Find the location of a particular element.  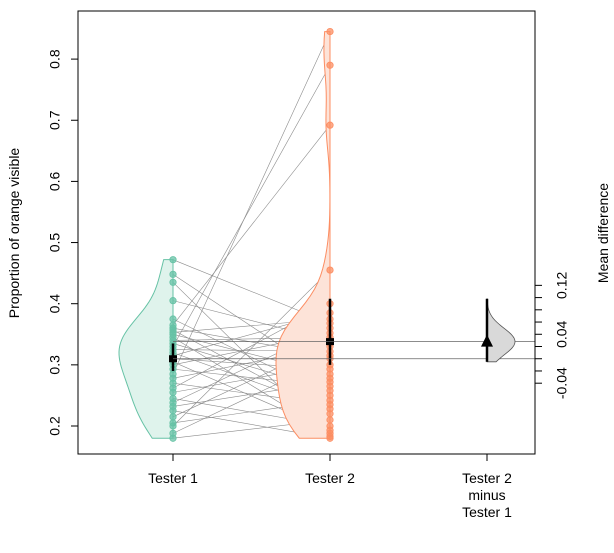

y2-axis-label: Mean difference is located at coordinates (603, 233).